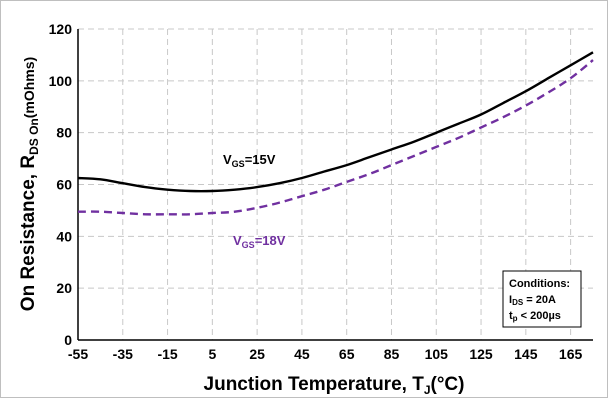 The image size is (608, 399). What do you see at coordinates (539, 284) in the screenshot?
I see `conditions-title: Conditions:` at bounding box center [539, 284].